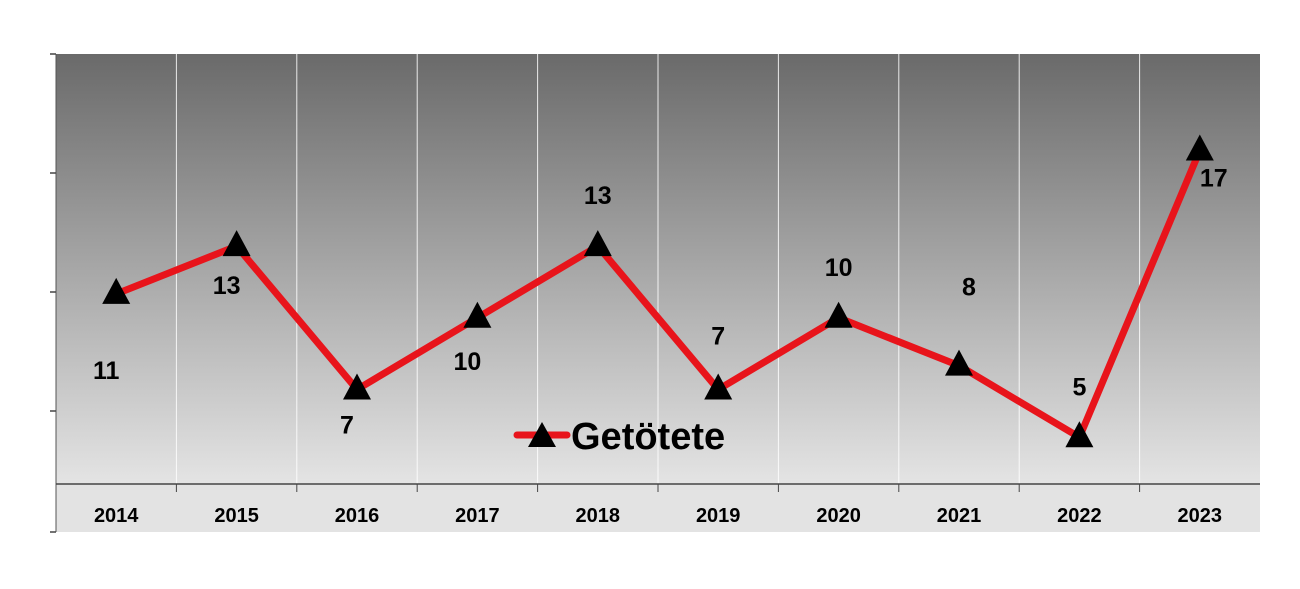 This screenshot has width=1300, height=589. Describe the element at coordinates (1079, 516) in the screenshot. I see `category-label: 2022` at that location.